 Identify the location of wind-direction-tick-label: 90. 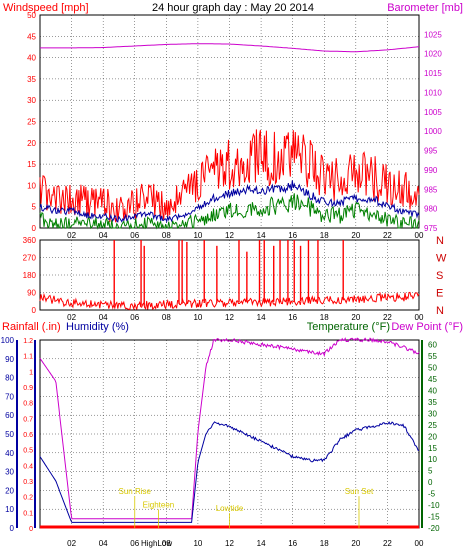
(31, 293).